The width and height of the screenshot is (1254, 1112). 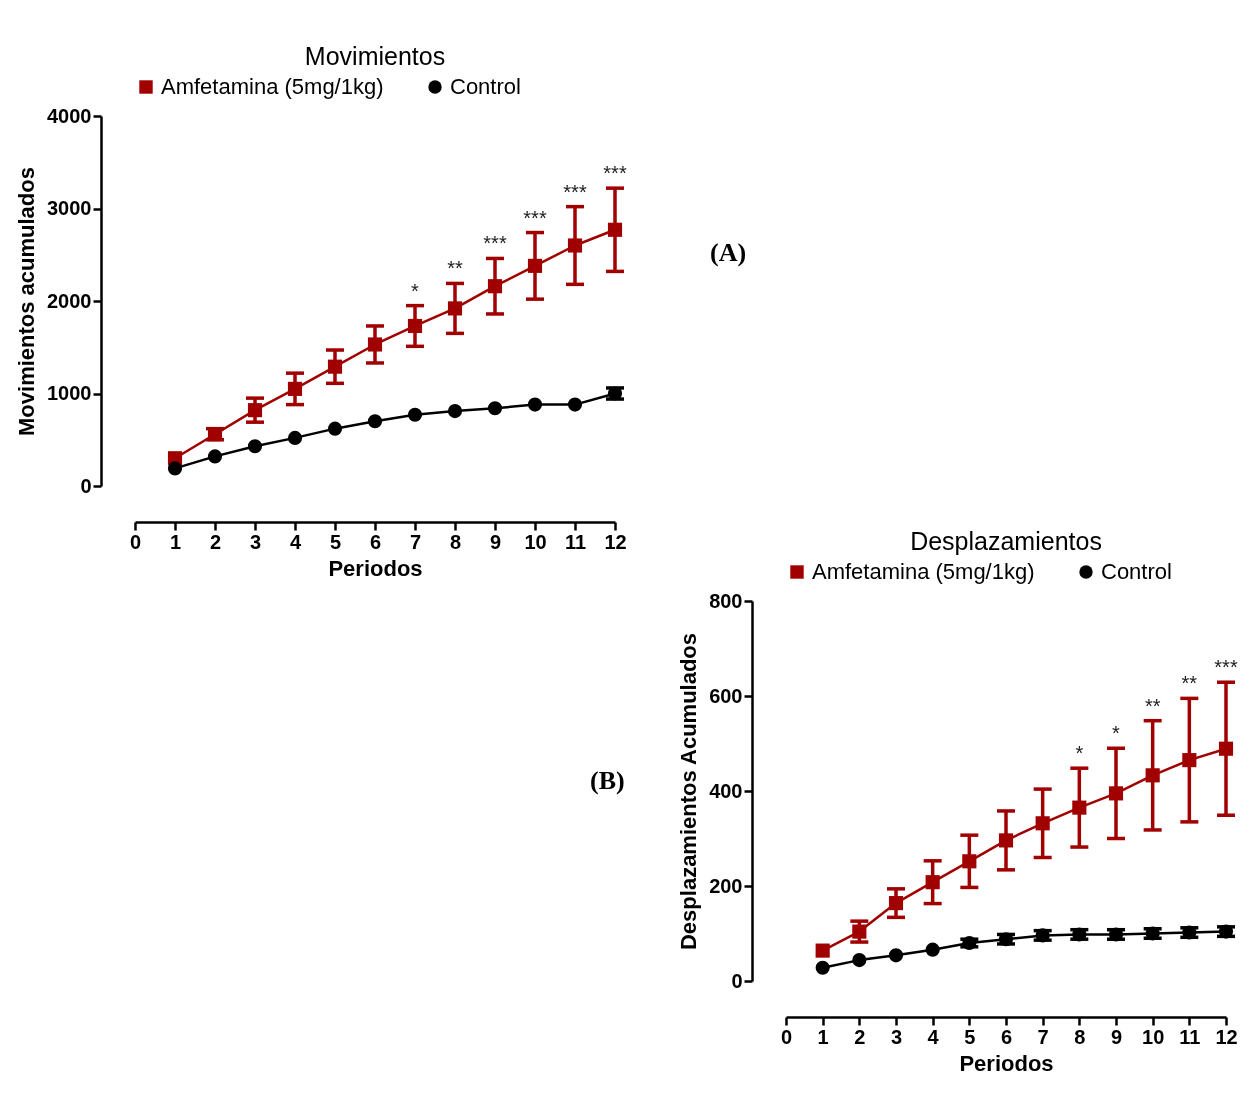 What do you see at coordinates (726, 885) in the screenshot?
I see `y-tick-label: 200` at bounding box center [726, 885].